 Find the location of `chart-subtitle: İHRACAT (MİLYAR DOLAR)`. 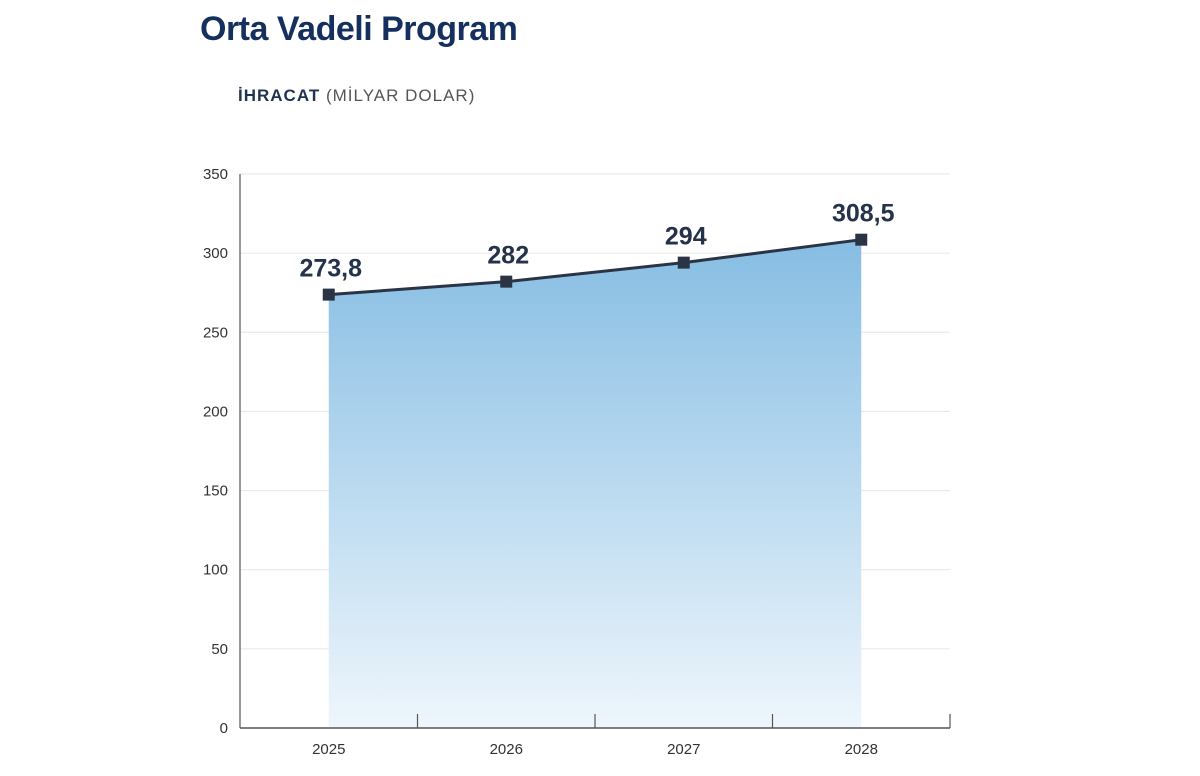

chart-subtitle: İHRACAT (MİLYAR DOLAR) is located at coordinates (356, 96).